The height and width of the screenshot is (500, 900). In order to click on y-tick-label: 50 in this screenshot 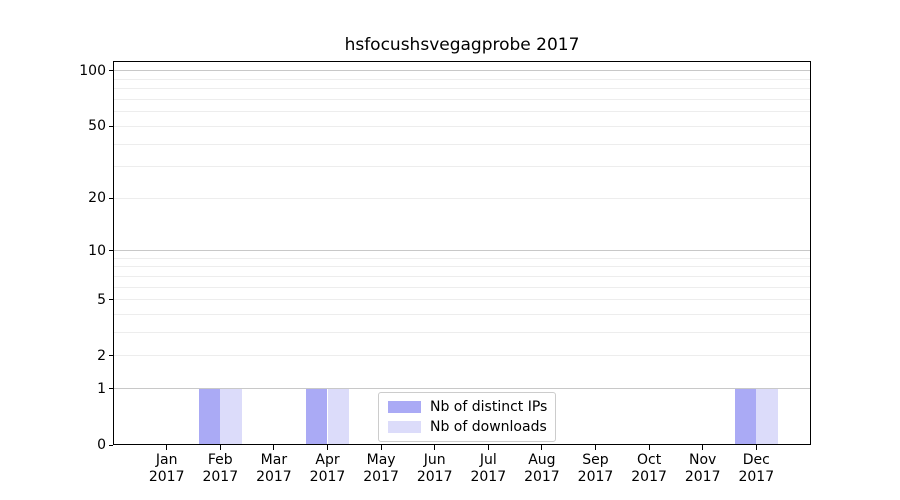, I will do `click(97, 126)`.